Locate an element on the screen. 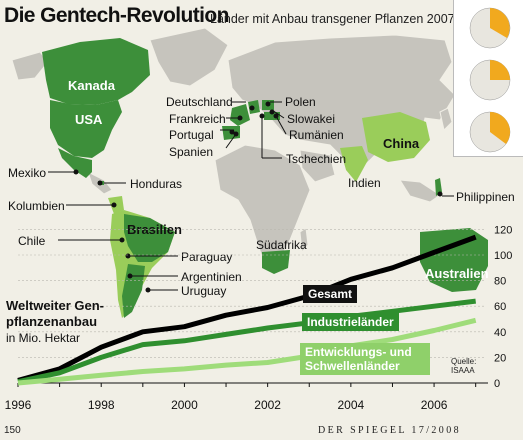 Image resolution: width=523 pixels, height=440 pixels. y-tick-label: 100 is located at coordinates (503, 256).